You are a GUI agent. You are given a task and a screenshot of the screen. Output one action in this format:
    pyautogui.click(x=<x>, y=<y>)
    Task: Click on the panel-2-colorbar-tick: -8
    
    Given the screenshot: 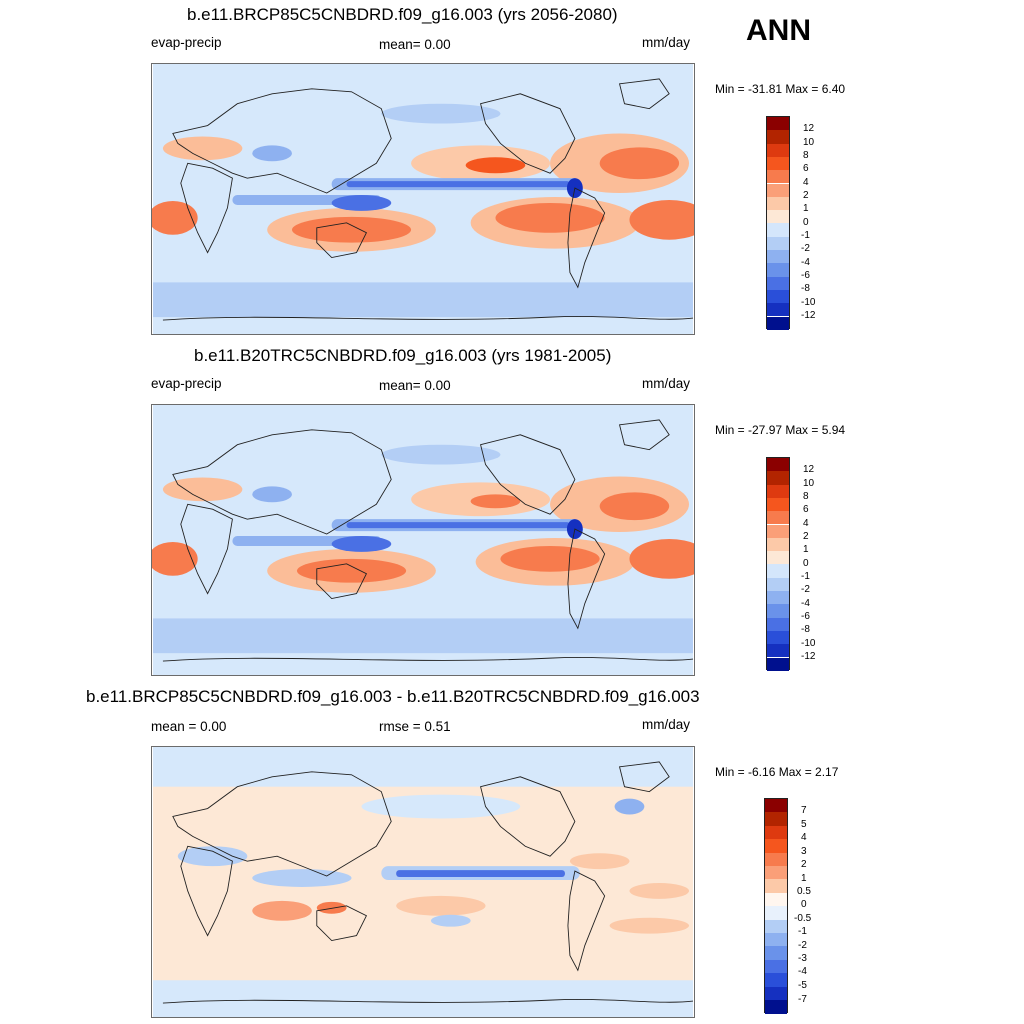 What is the action you would take?
    pyautogui.click(x=805, y=629)
    